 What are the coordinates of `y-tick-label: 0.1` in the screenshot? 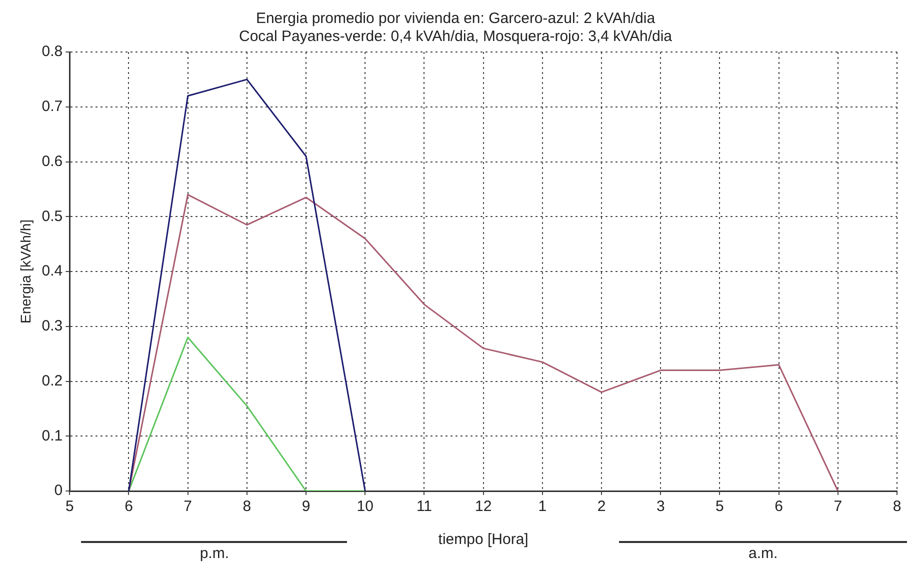 It's located at (52, 435).